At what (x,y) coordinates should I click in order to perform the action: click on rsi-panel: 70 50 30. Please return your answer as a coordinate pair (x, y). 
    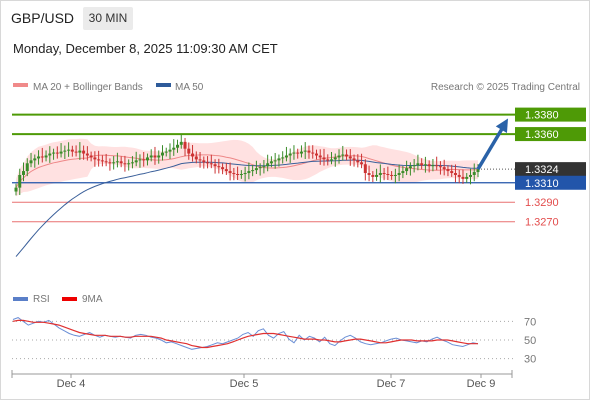
    Looking at the image, I should click on (274, 341).